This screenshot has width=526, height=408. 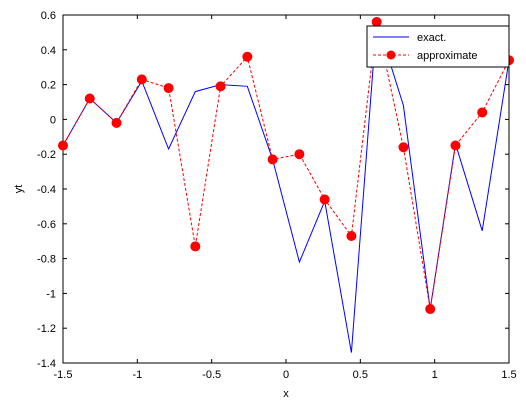 What do you see at coordinates (53, 120) in the screenshot?
I see `y-tick-label: 0` at bounding box center [53, 120].